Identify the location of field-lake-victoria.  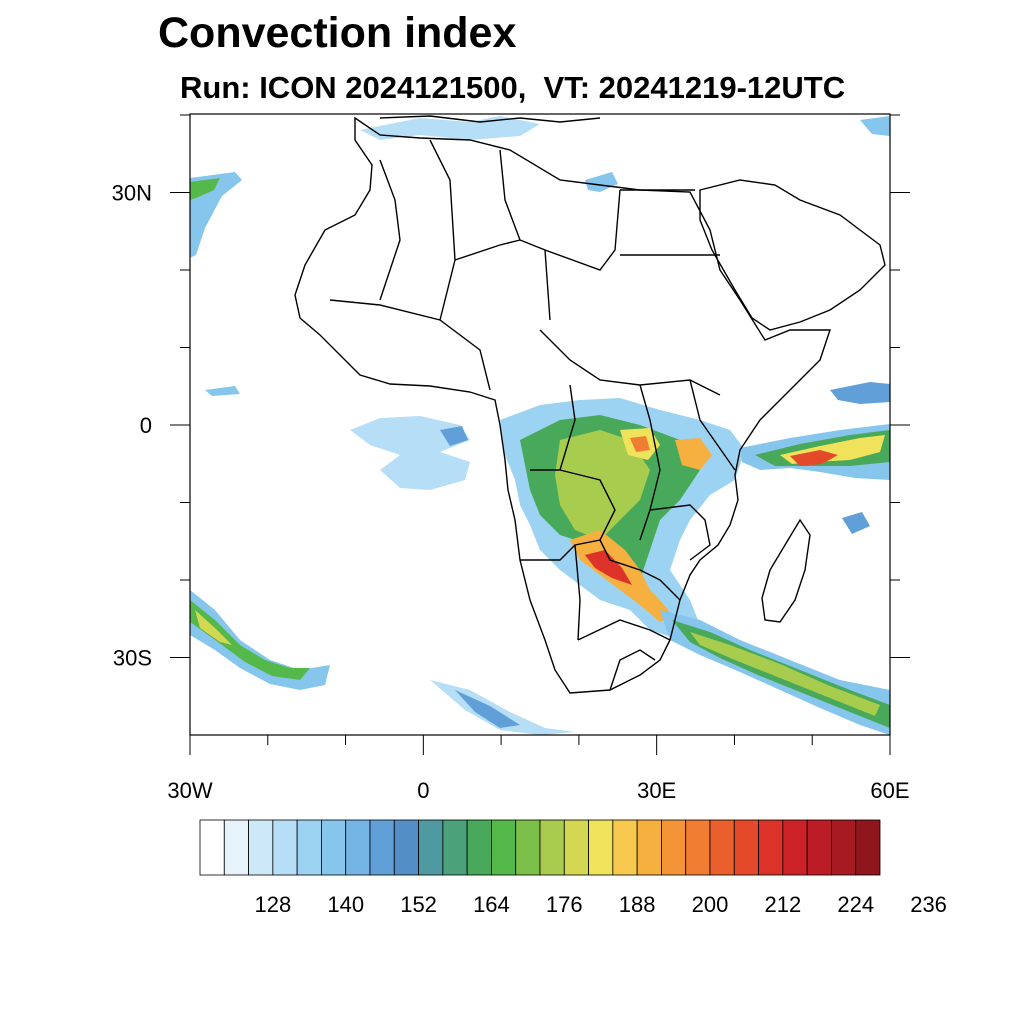
(693, 454).